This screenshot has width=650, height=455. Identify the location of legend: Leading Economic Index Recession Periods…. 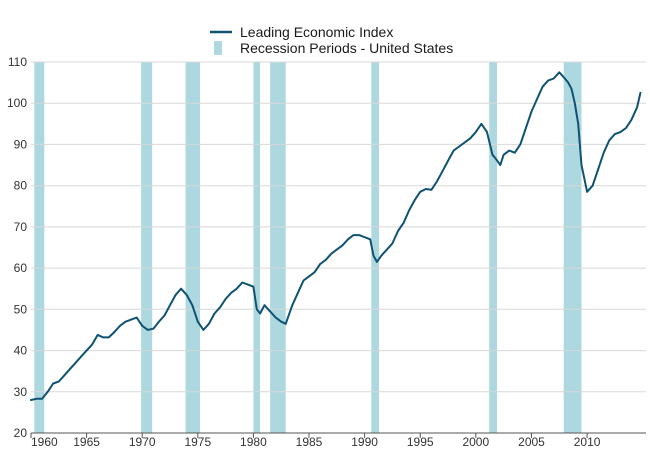
(331, 40).